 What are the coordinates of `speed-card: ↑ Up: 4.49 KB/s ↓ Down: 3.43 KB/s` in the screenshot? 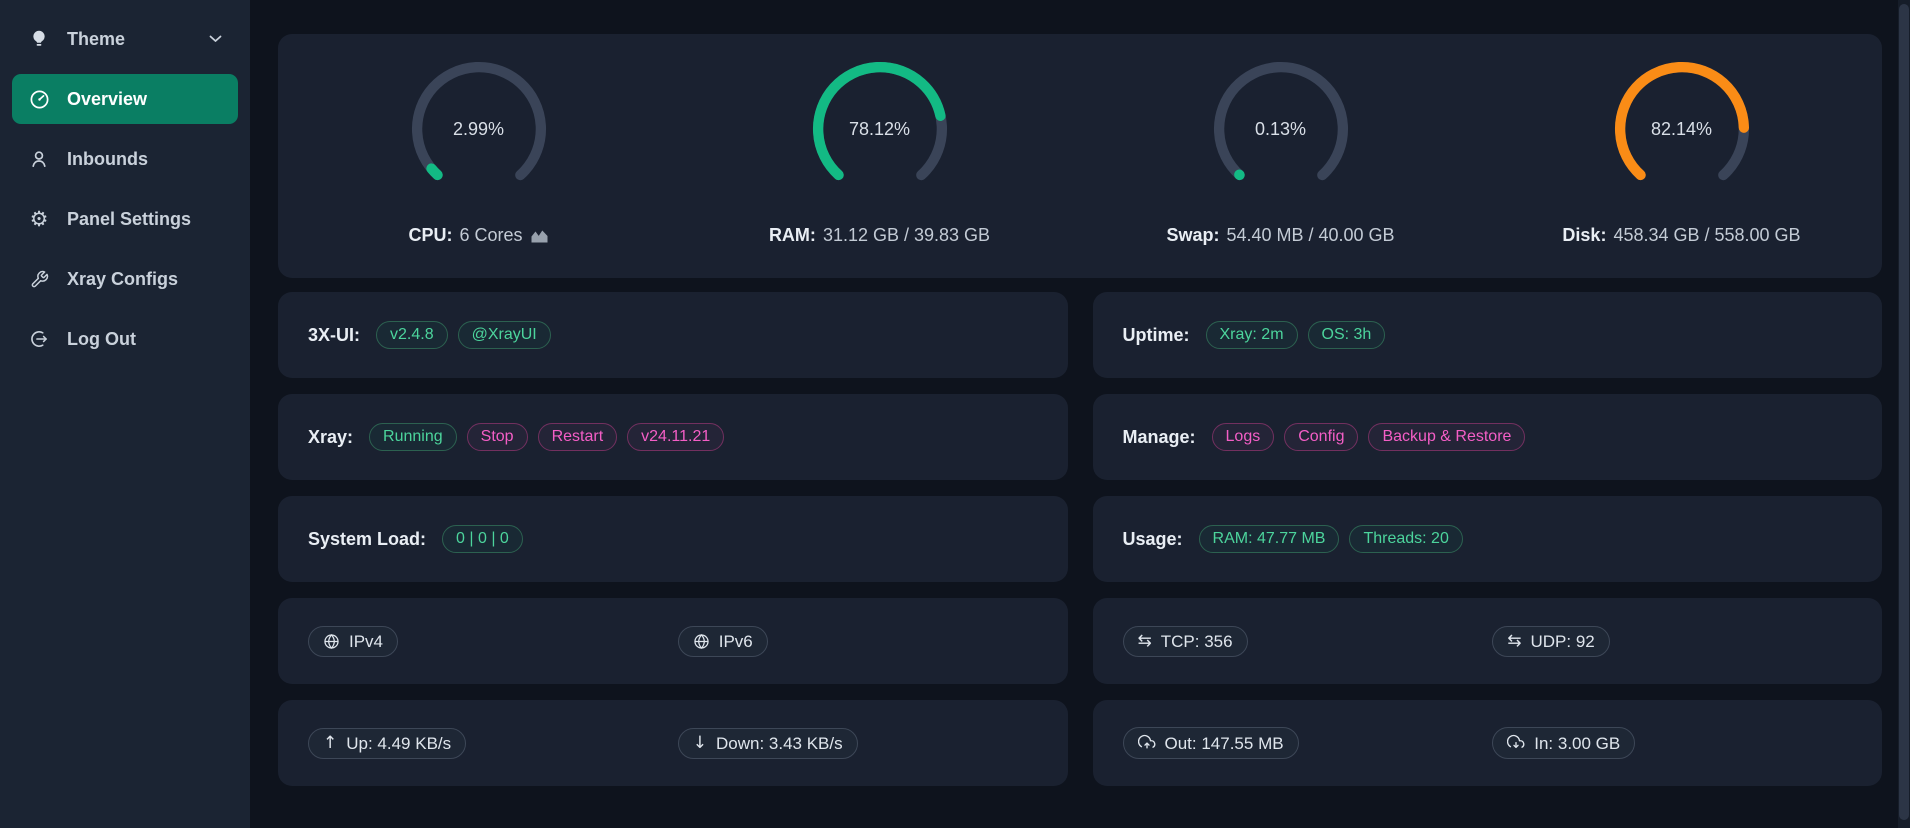 It's located at (673, 743).